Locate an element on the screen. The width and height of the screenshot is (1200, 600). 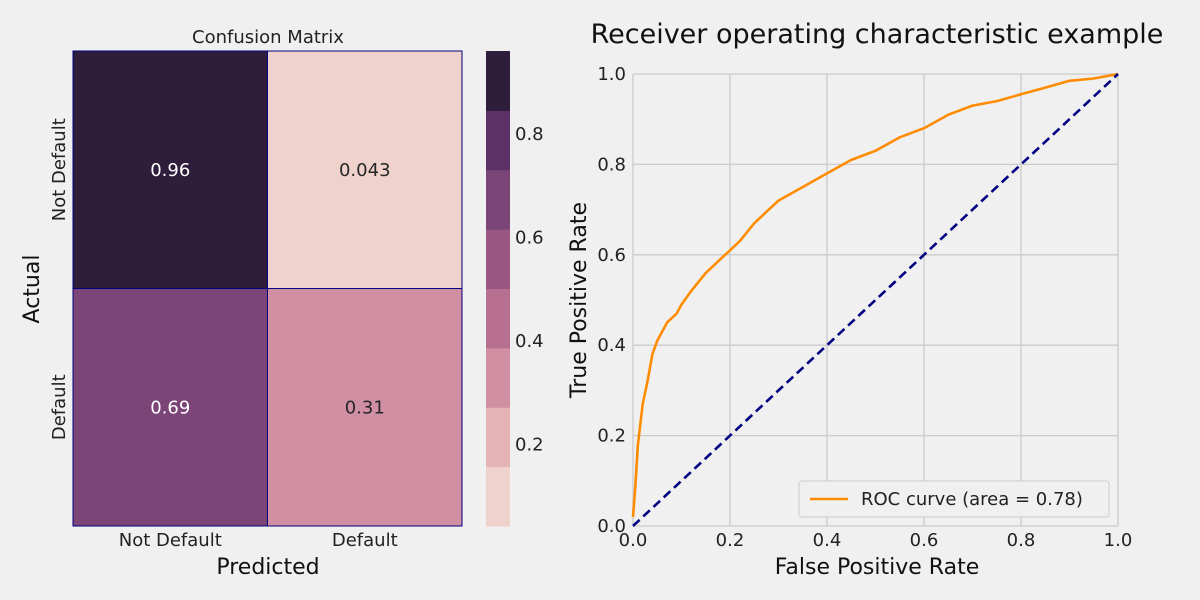
cm-y-tick-label: Not Default is located at coordinates (59, 169).